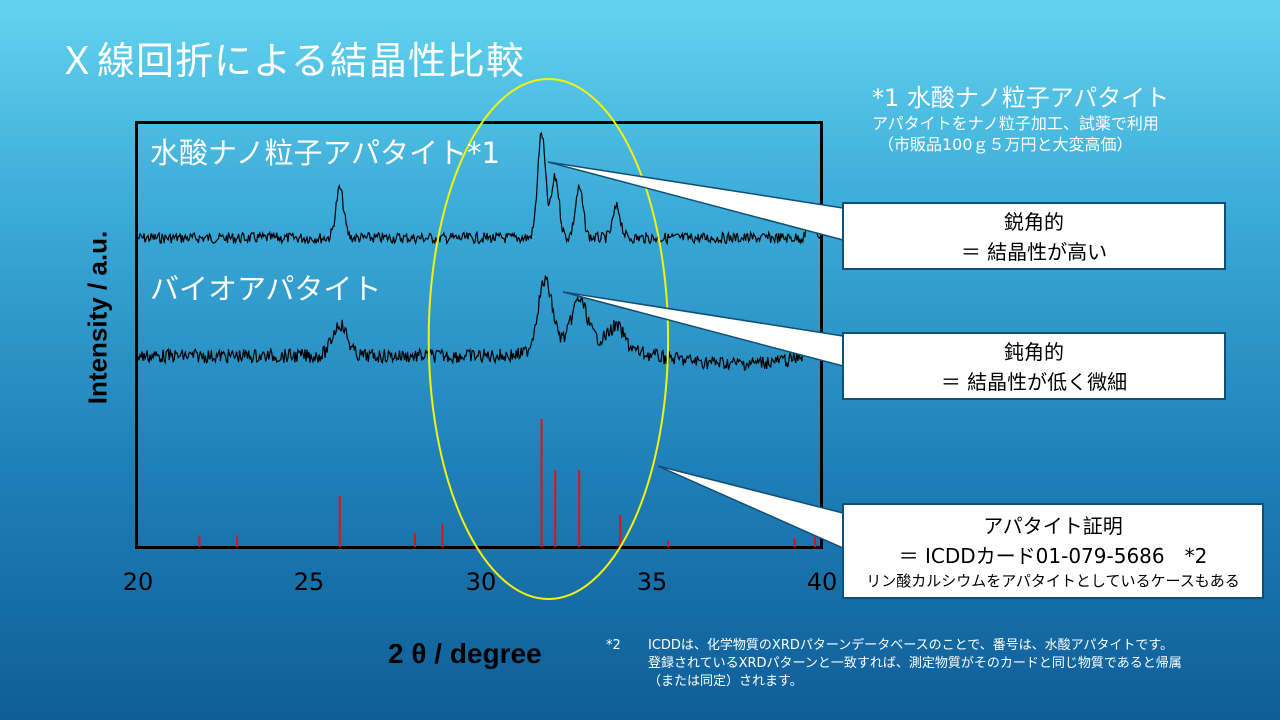 Image resolution: width=1280 pixels, height=720 pixels. I want to click on callout-line-2: ＝ ICDDカード01-079-5686 *2, so click(1053, 556).